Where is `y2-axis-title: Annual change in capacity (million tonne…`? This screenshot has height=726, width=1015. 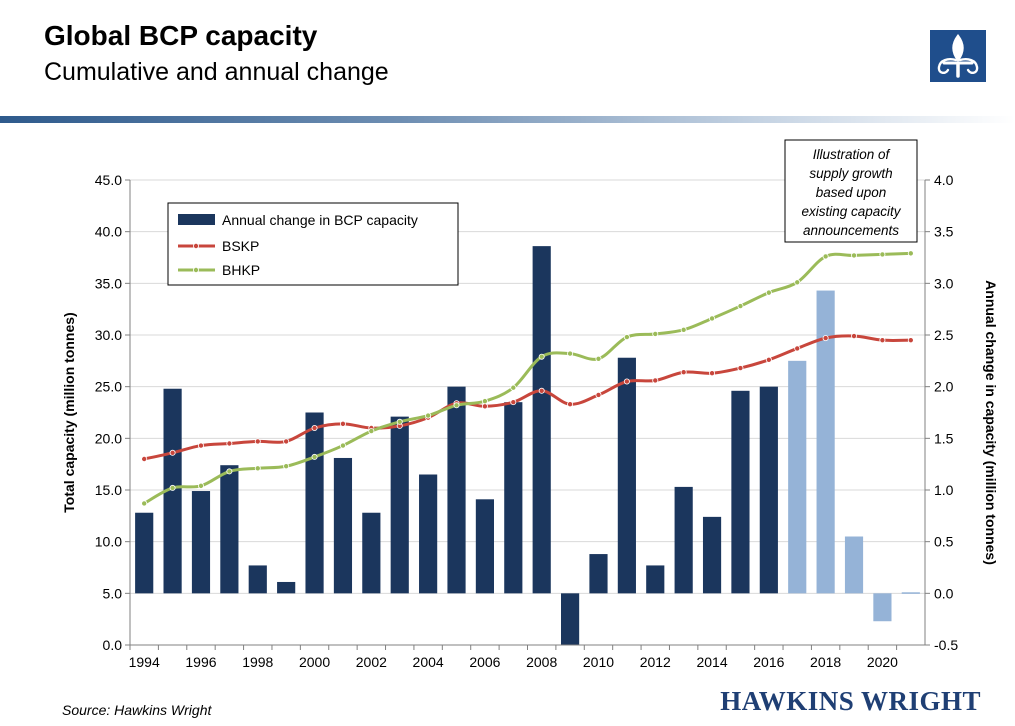
y2-axis-title: Annual change in capacity (million tonne… is located at coordinates (991, 422).